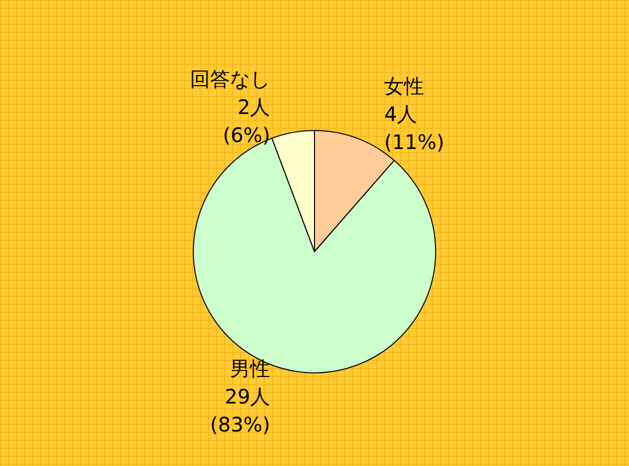  What do you see at coordinates (230, 78) in the screenshot?
I see `slice-label: 回答なし` at bounding box center [230, 78].